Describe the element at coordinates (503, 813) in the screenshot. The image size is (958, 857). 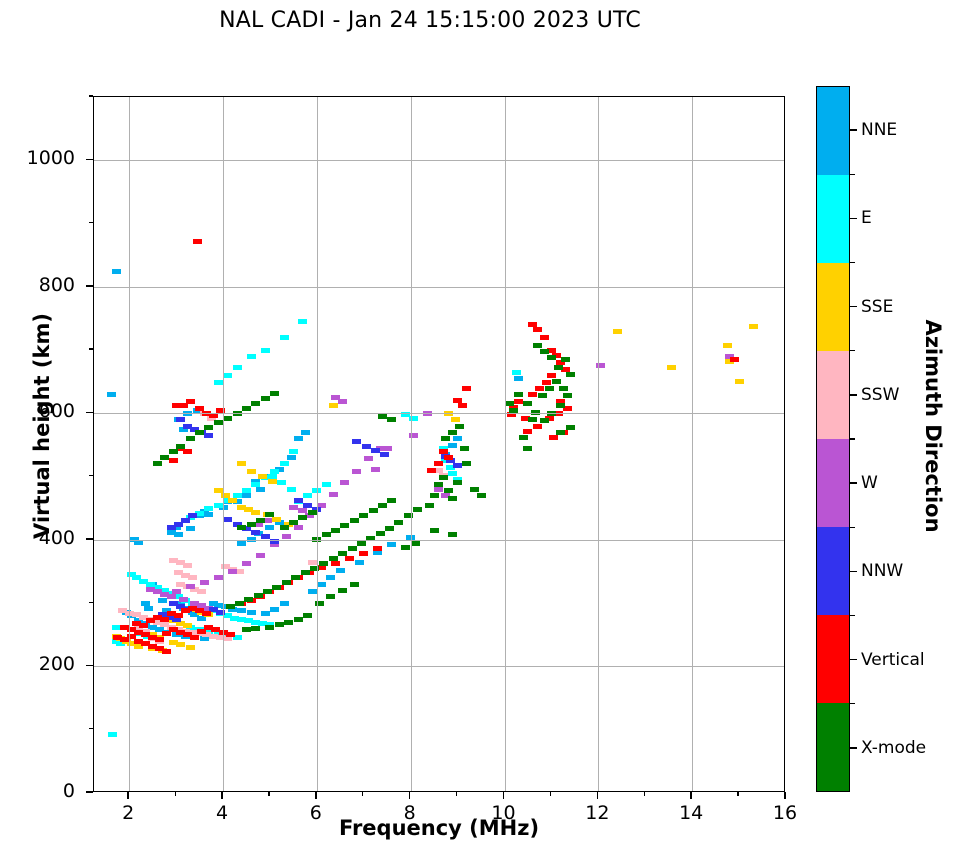
I see `x-tick-label: 10` at that location.